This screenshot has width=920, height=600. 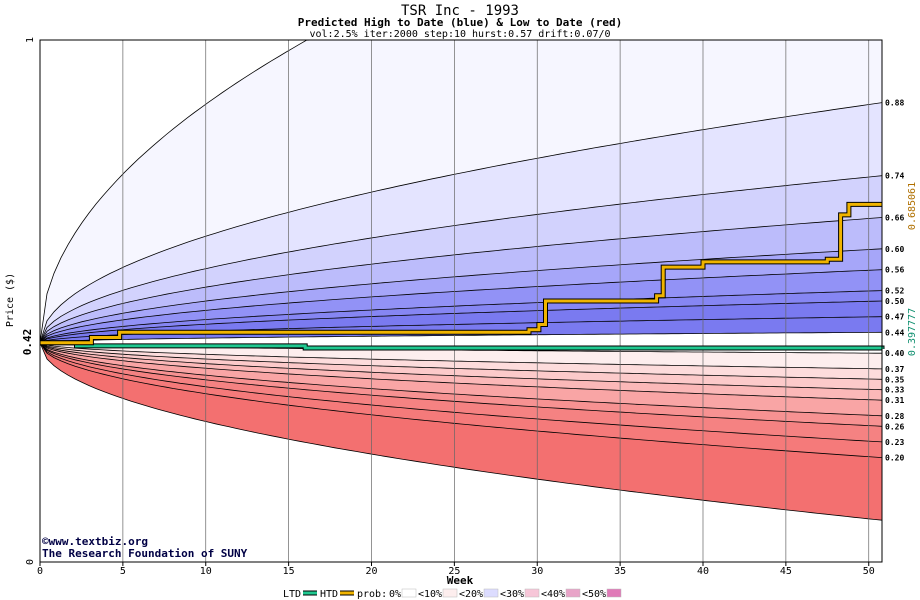 What do you see at coordinates (292, 594) in the screenshot?
I see `legend-ltd-label: LTD` at bounding box center [292, 594].